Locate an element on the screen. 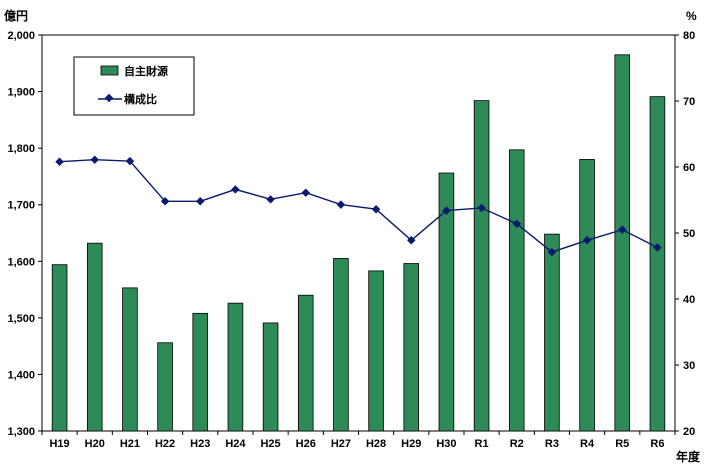 Image resolution: width=710 pixels, height=469 pixels. bar-H26 is located at coordinates (305, 363).